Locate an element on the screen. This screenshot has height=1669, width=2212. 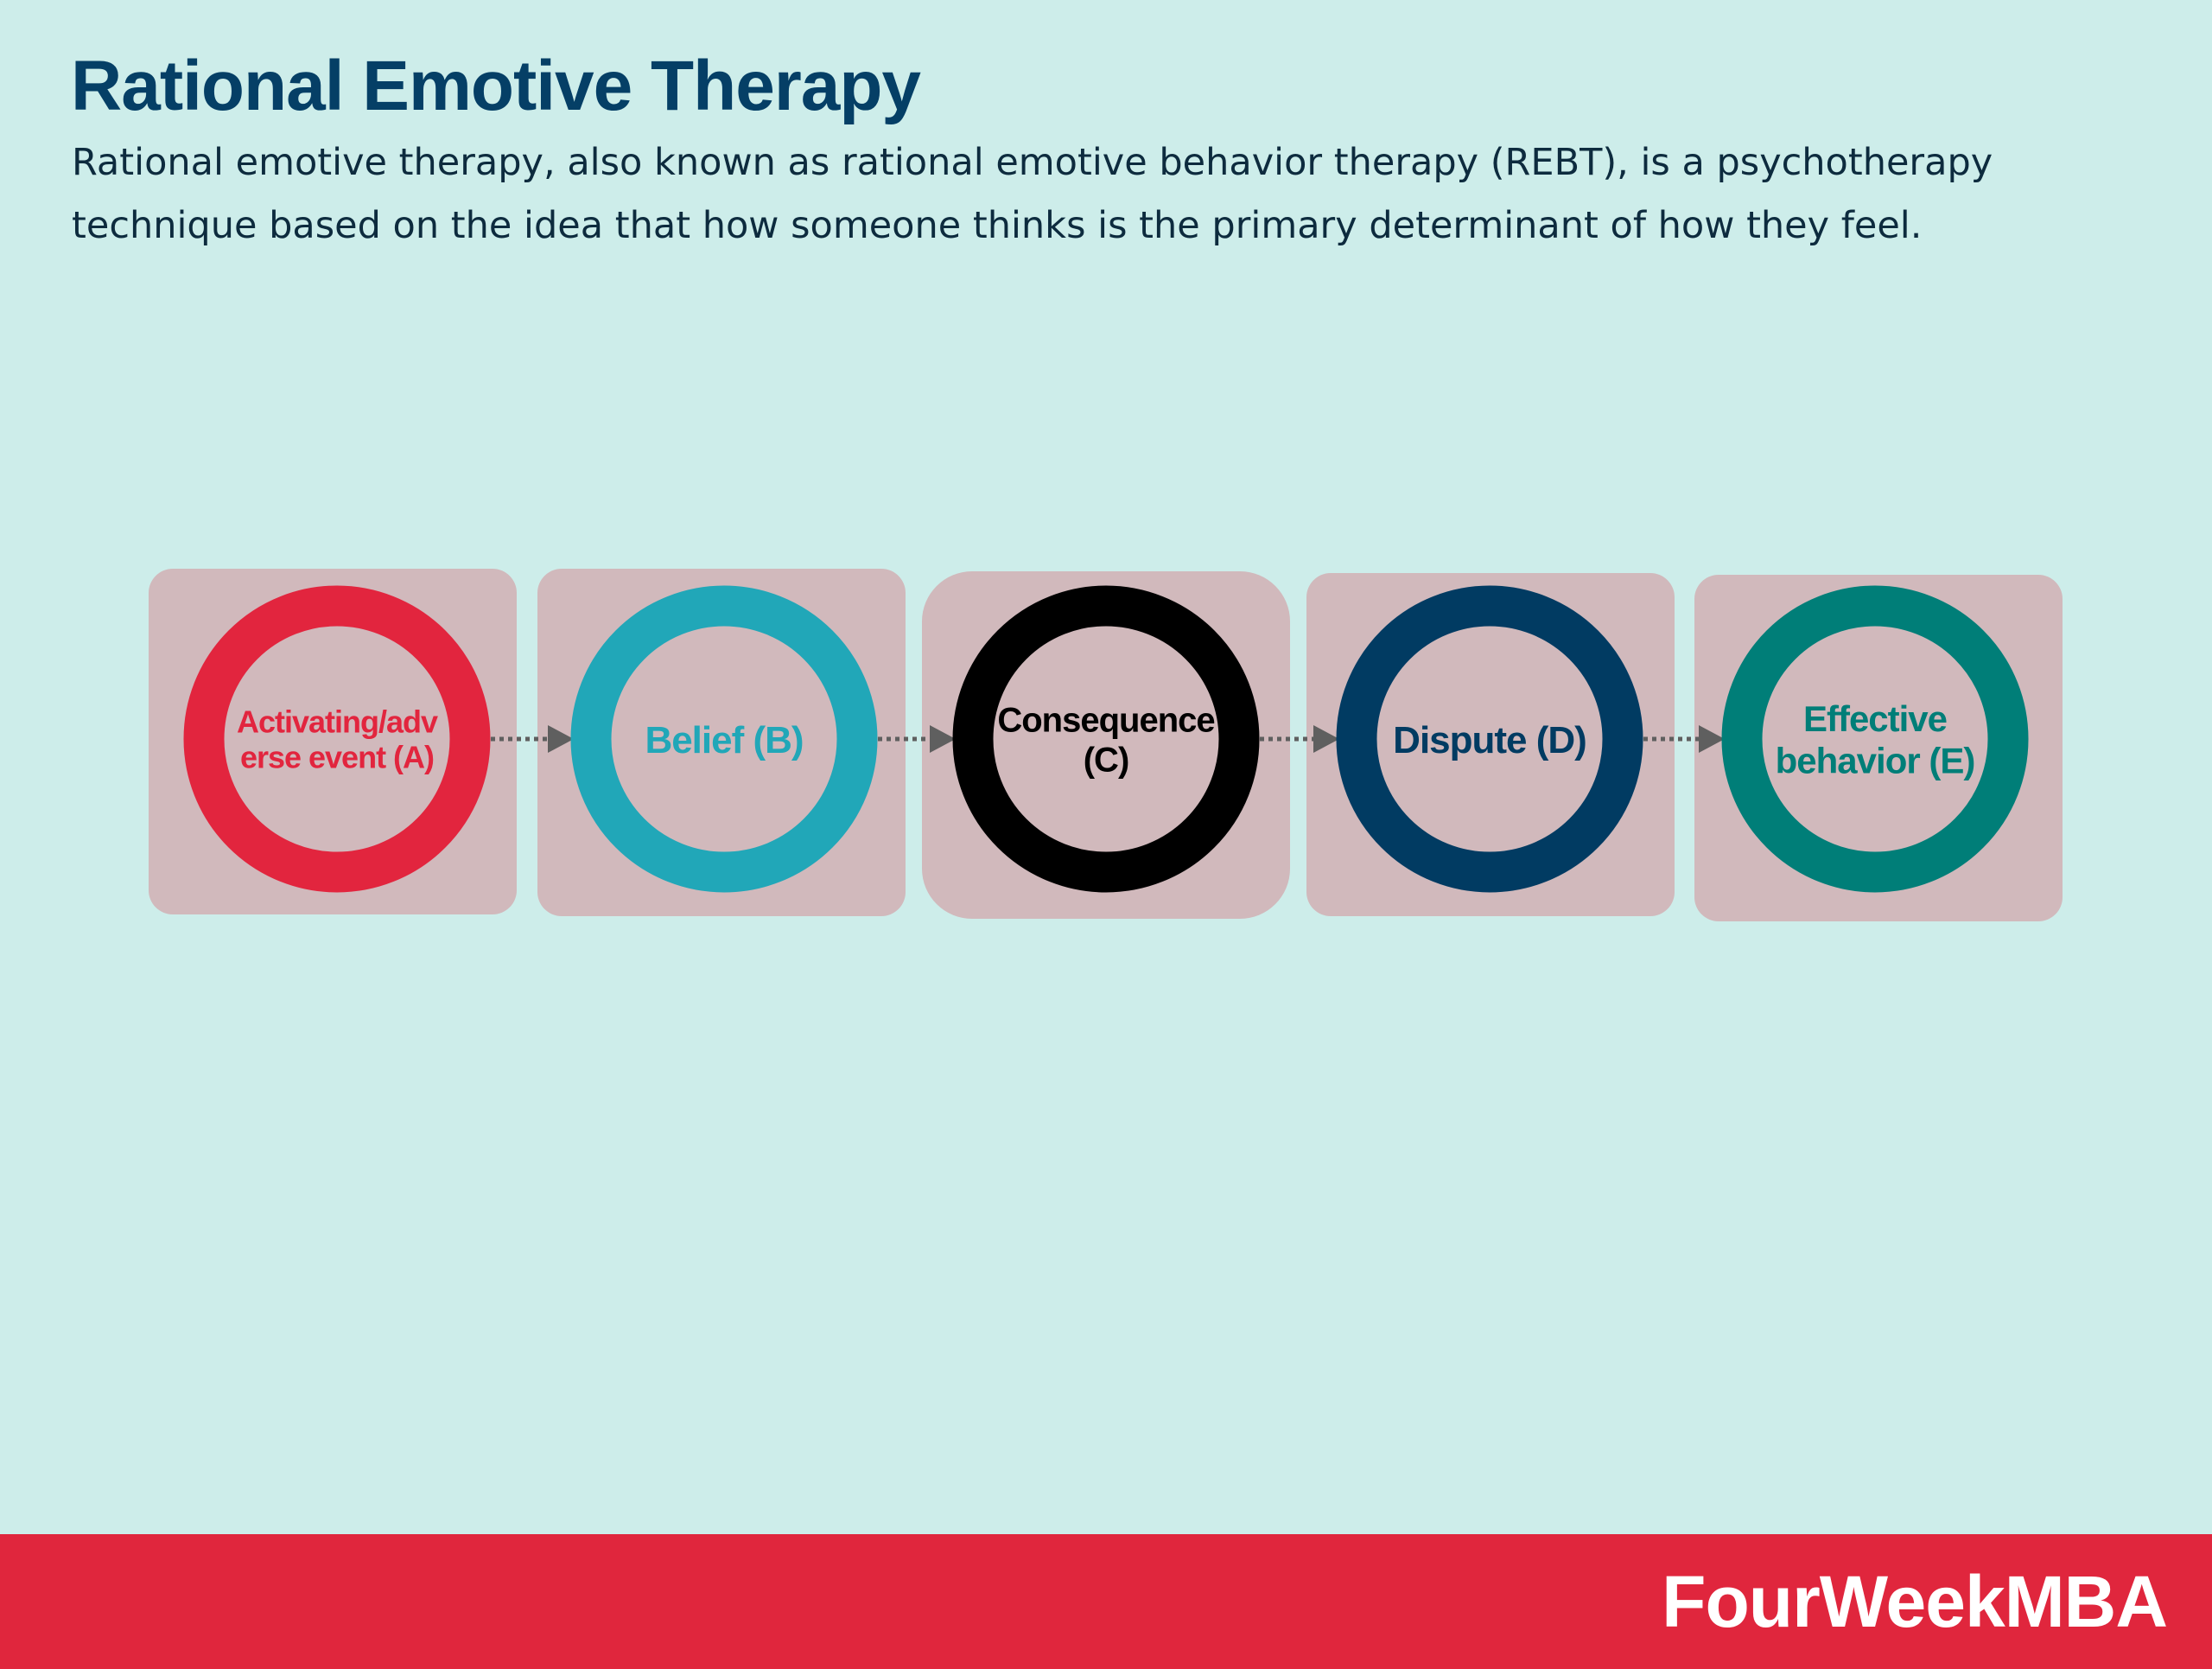
step-label-belief-b: Belief (B) is located at coordinates (724, 740).